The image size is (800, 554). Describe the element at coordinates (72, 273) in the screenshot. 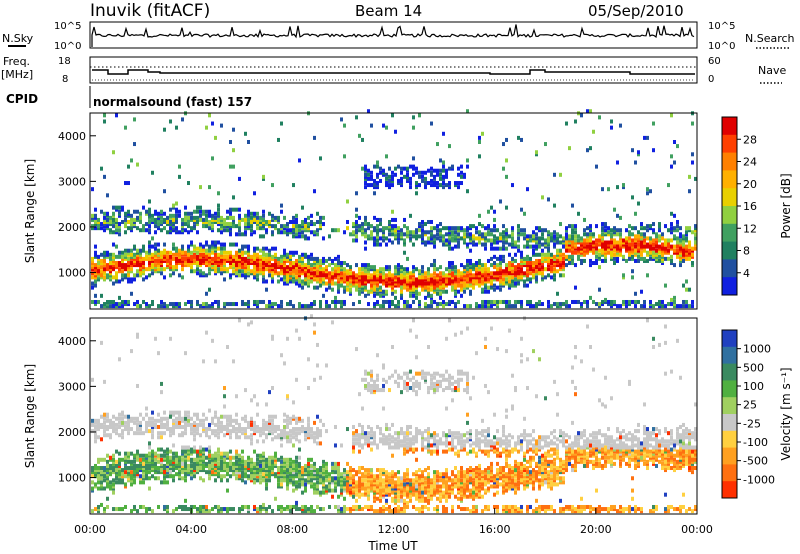

I see `power-ytick-label: 1000` at that location.